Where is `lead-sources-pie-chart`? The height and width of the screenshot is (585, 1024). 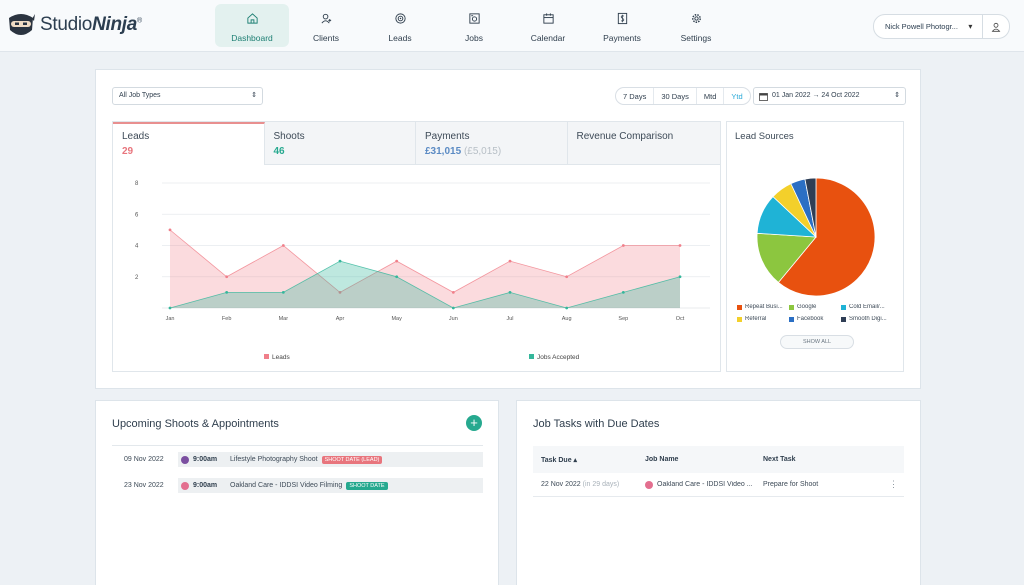 lead-sources-pie-chart is located at coordinates (816, 237).